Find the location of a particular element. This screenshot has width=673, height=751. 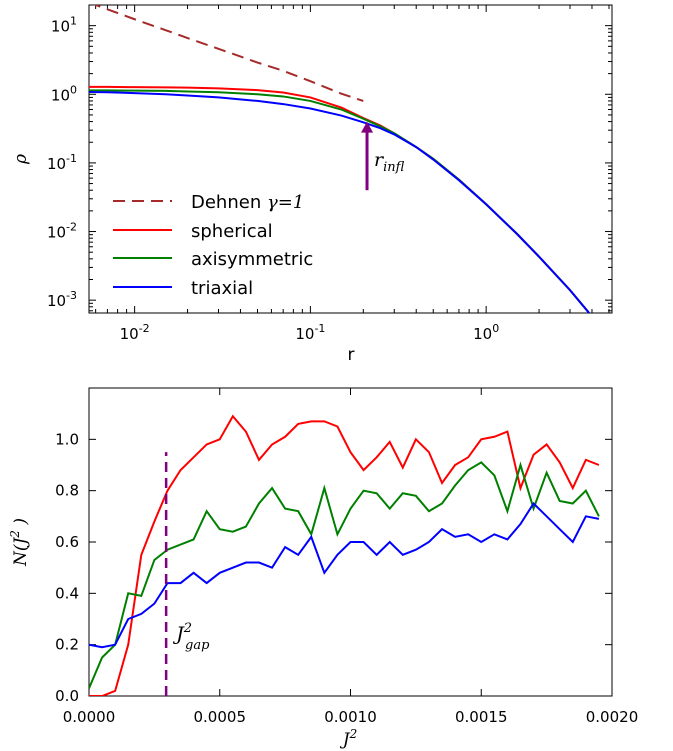

top-x-tick-label: 10⁻² is located at coordinates (135, 332).